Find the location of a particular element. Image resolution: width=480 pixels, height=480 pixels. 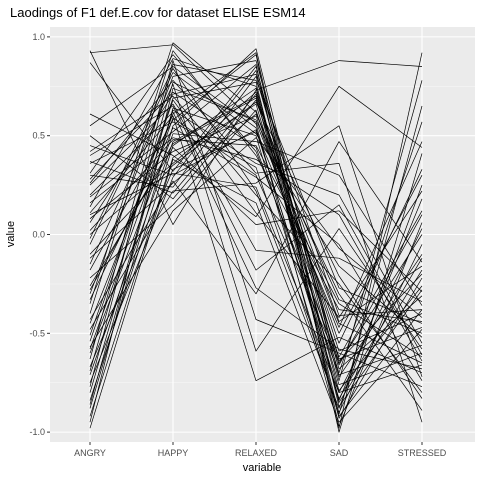

y-axis-ticks: 1.0 0.5 0.0 -0.5 -1.0 is located at coordinates (39, 234).